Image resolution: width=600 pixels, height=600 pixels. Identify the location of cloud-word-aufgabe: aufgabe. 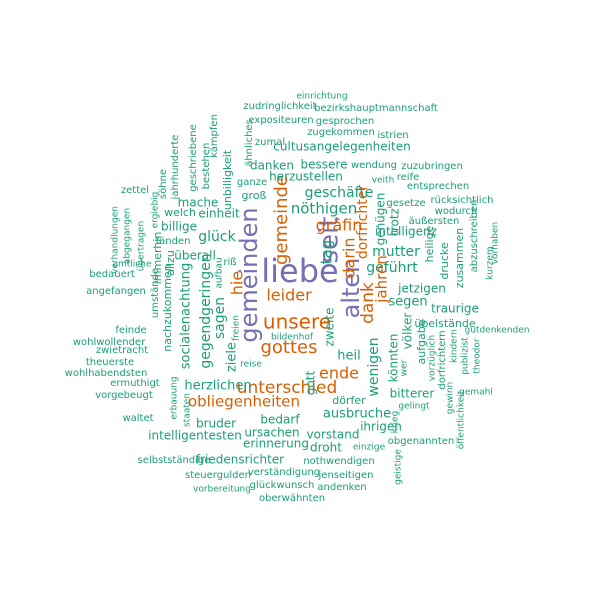
(421, 341).